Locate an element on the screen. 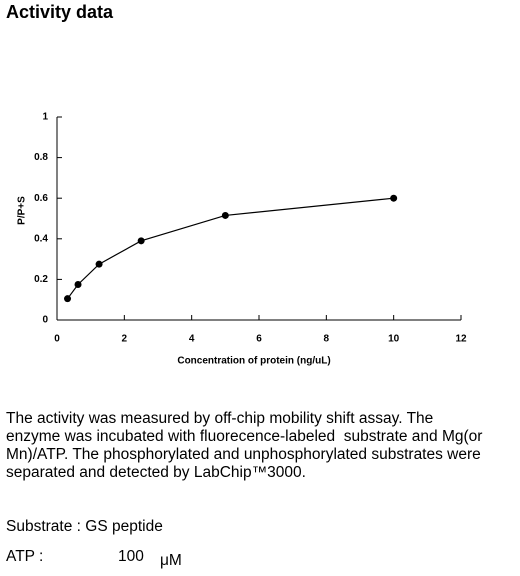  atp-amount: 100 is located at coordinates (131, 556).